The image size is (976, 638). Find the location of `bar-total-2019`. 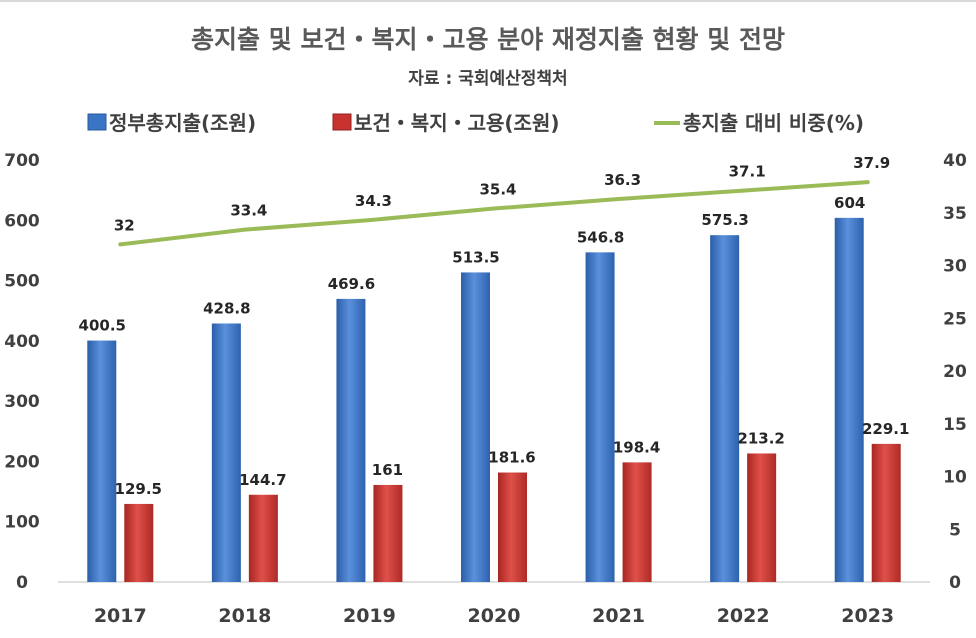

bar-total-2019 is located at coordinates (351, 440).